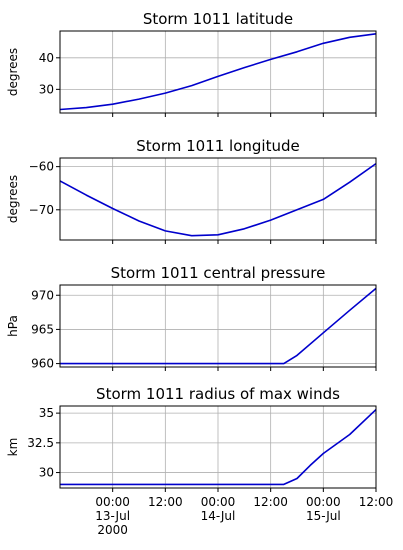 The image size is (403, 550). What do you see at coordinates (112, 516) in the screenshot?
I see `x-tick-label: 13-Jul` at bounding box center [112, 516].